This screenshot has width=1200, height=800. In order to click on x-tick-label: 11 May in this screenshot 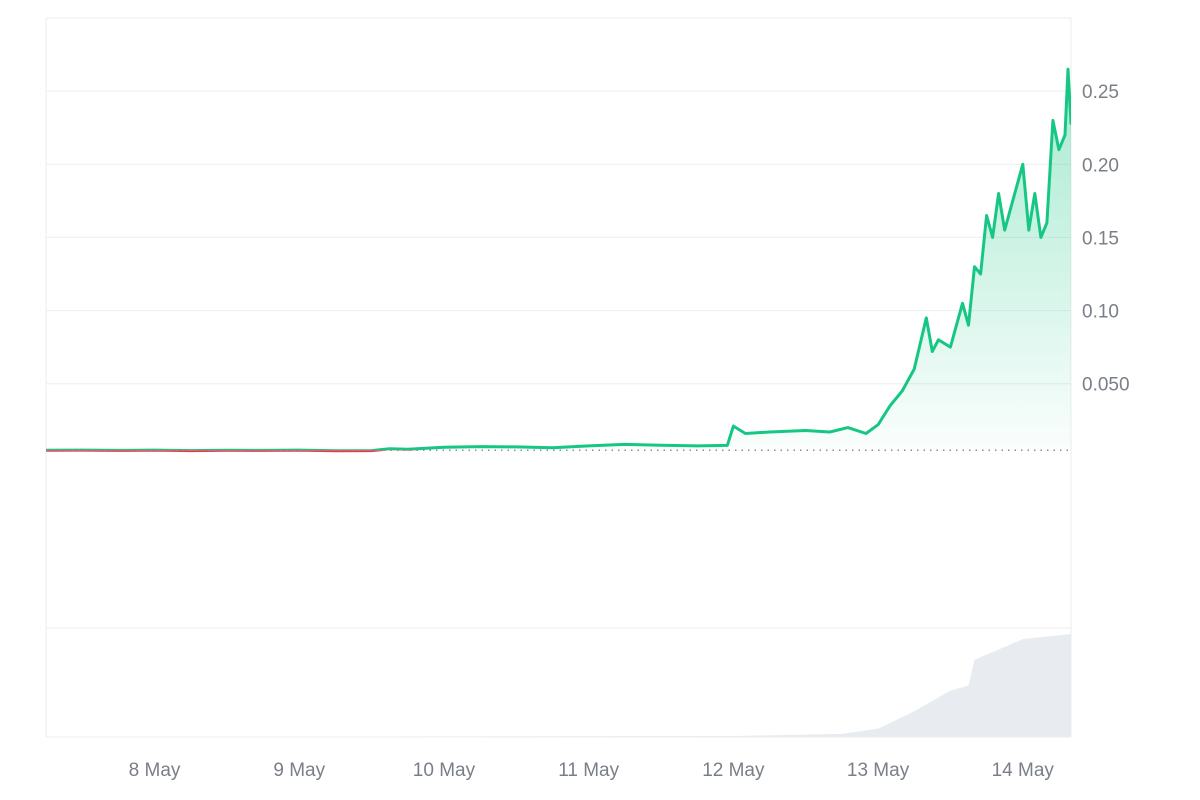, I will do `click(588, 770)`.